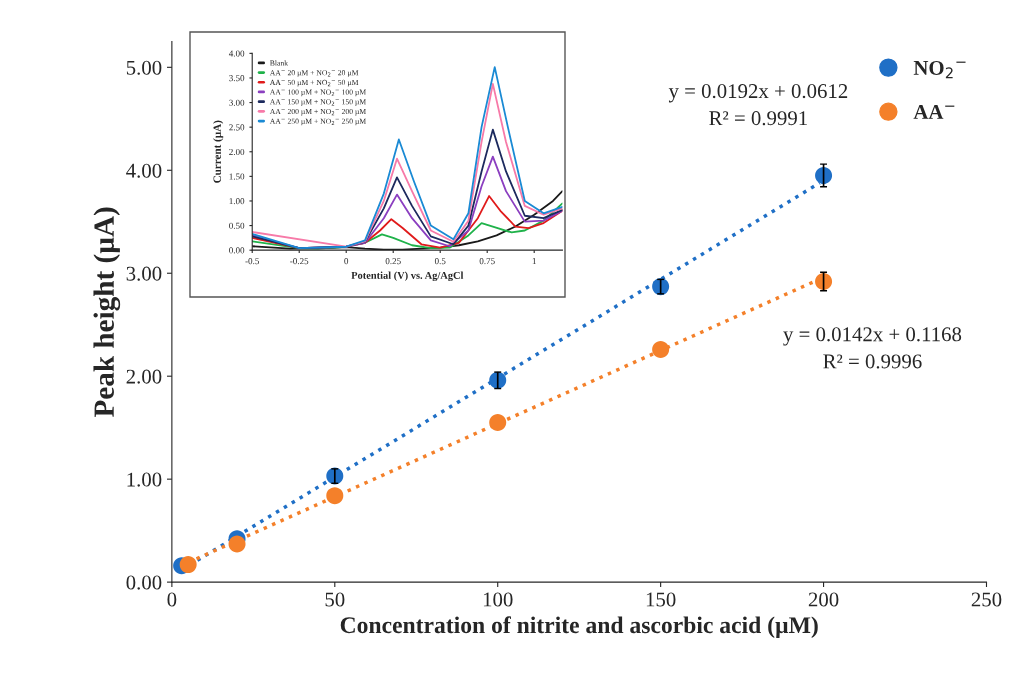 Image resolution: width=1017 pixels, height=693 pixels. I want to click on annotation: y = 0.0192x + 0.0612, so click(758, 93).